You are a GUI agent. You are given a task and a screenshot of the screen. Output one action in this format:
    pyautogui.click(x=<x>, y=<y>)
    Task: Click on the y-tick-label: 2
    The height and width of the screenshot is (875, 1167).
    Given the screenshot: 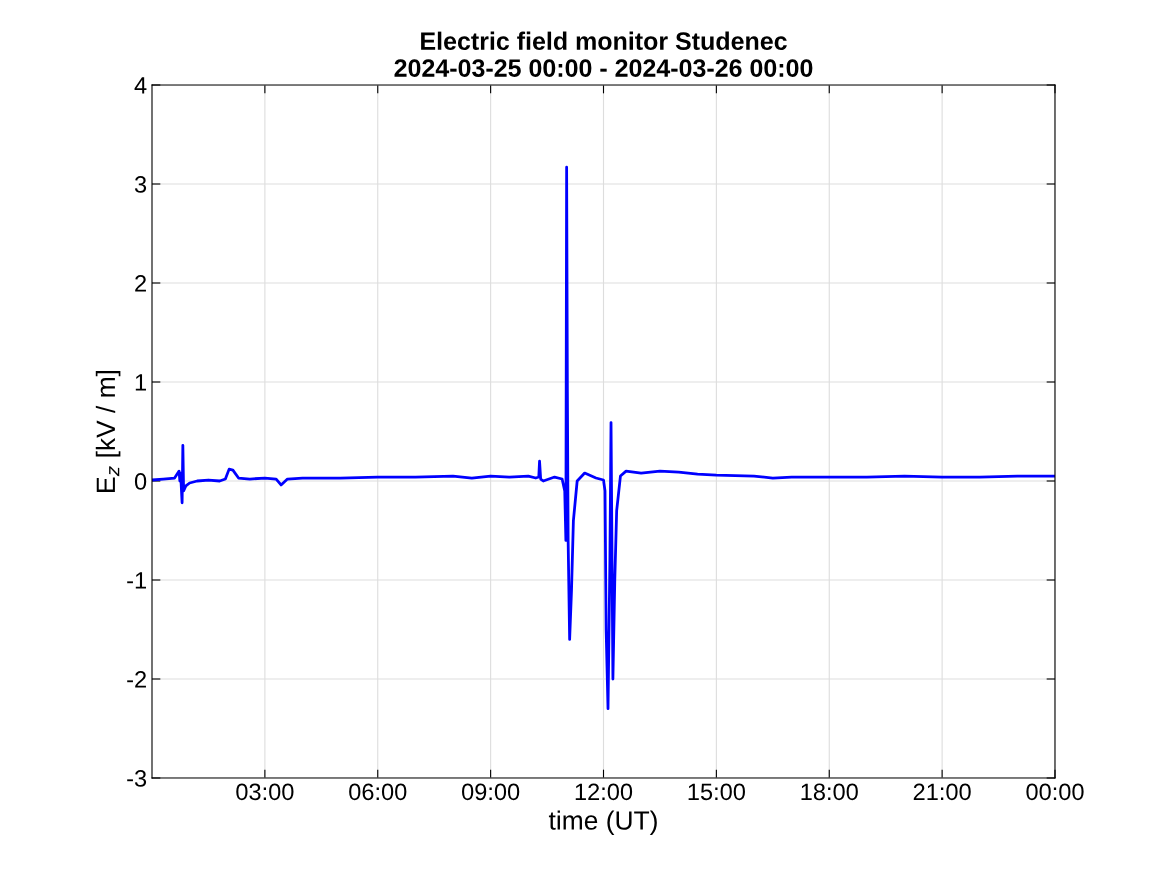 What is the action you would take?
    pyautogui.click(x=140, y=283)
    